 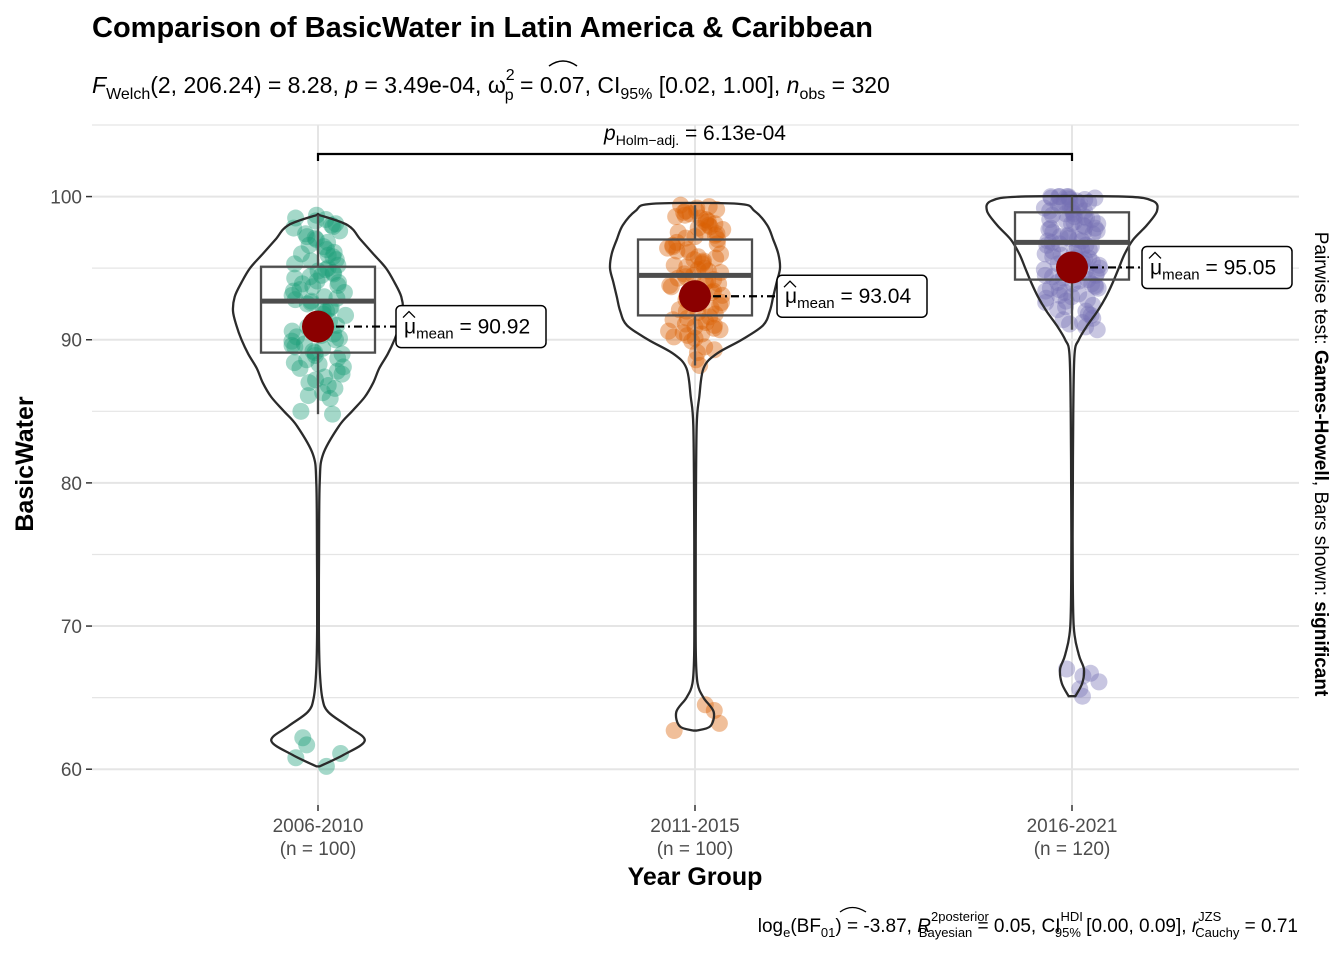 I want to click on caption-bf-val: ) = -3.87,, so click(x=876, y=926).